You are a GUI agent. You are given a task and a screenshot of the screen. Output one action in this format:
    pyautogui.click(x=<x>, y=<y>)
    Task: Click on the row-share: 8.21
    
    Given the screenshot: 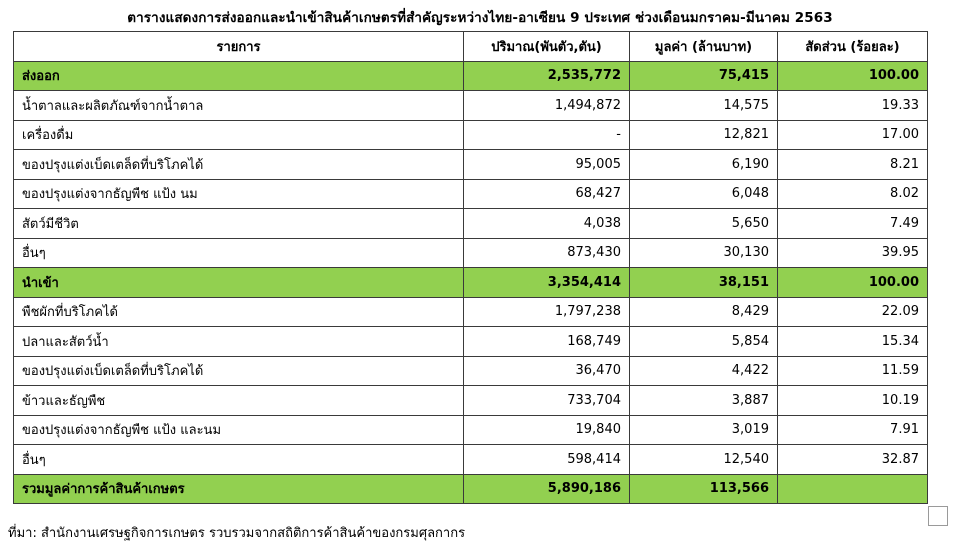 What is the action you would take?
    pyautogui.click(x=852, y=164)
    